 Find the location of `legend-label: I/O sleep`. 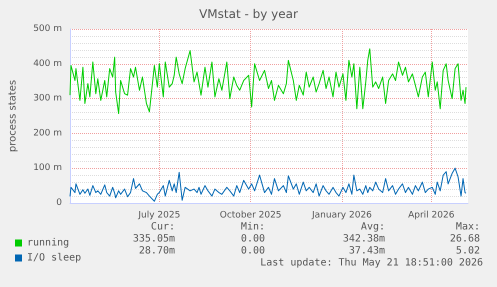

legend-label: I/O sleep is located at coordinates (54, 258).